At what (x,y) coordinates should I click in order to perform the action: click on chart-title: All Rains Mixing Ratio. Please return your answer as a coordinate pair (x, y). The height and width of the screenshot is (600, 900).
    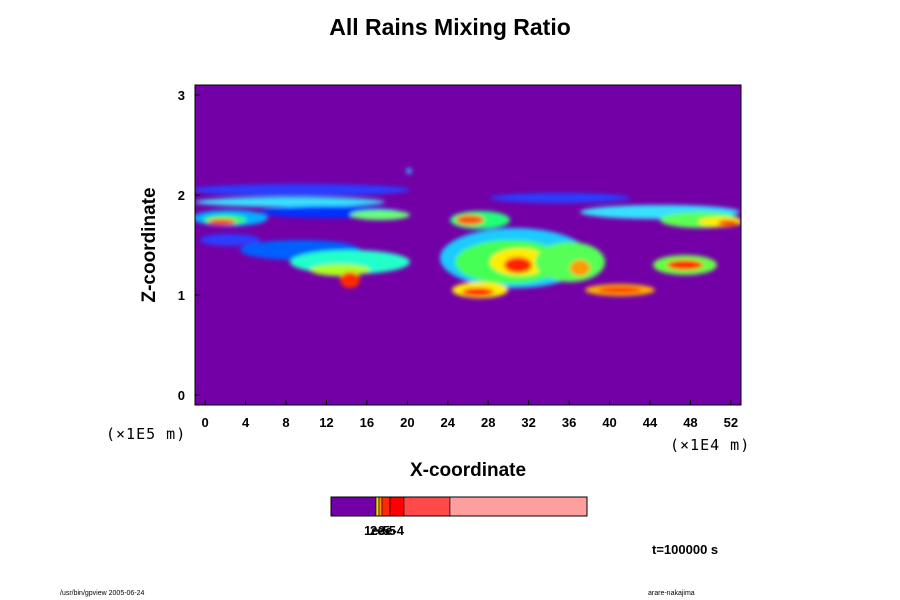
    Looking at the image, I should click on (450, 27).